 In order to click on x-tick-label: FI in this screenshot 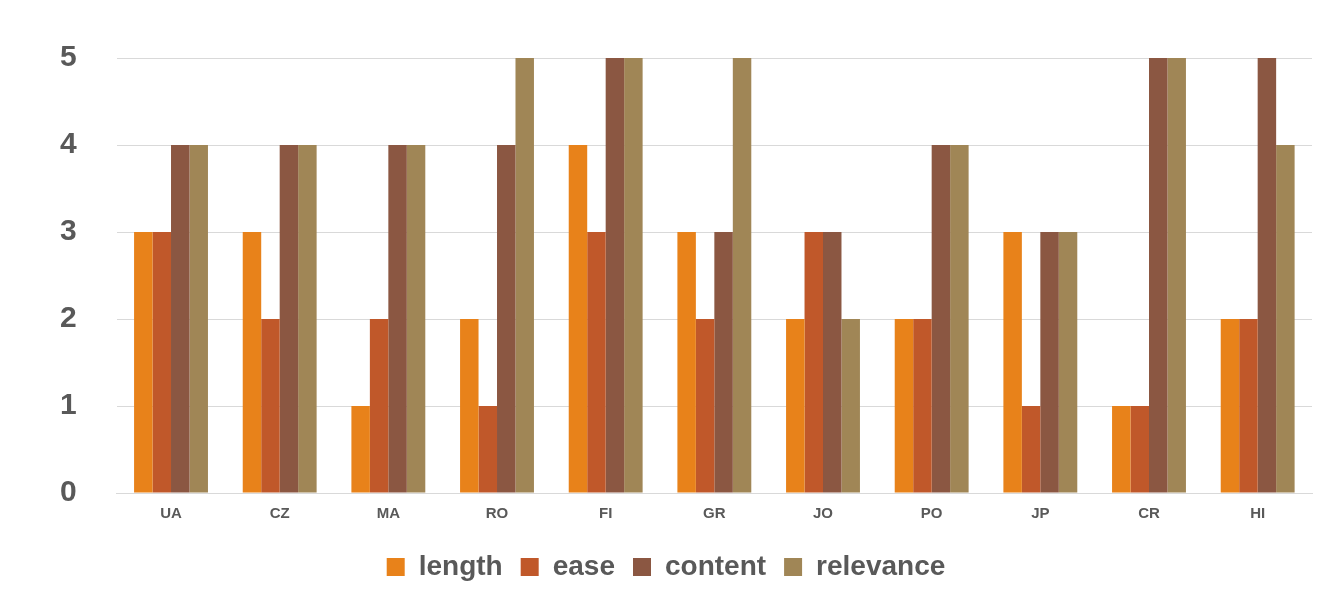, I will do `click(606, 513)`.